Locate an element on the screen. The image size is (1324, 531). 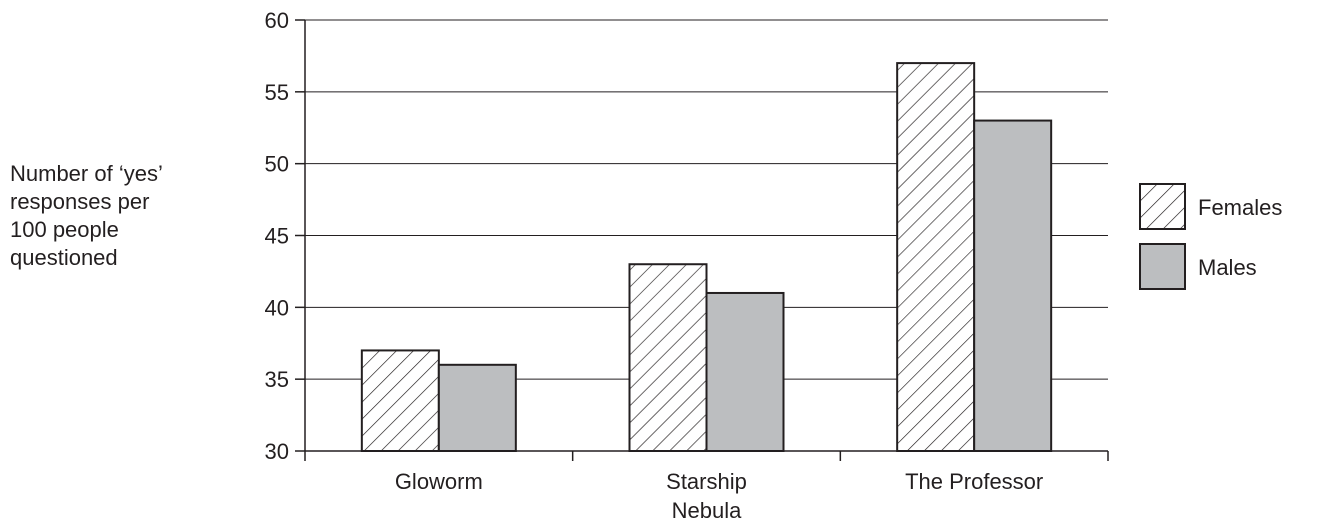
y-tick-label: 60 is located at coordinates (277, 20).